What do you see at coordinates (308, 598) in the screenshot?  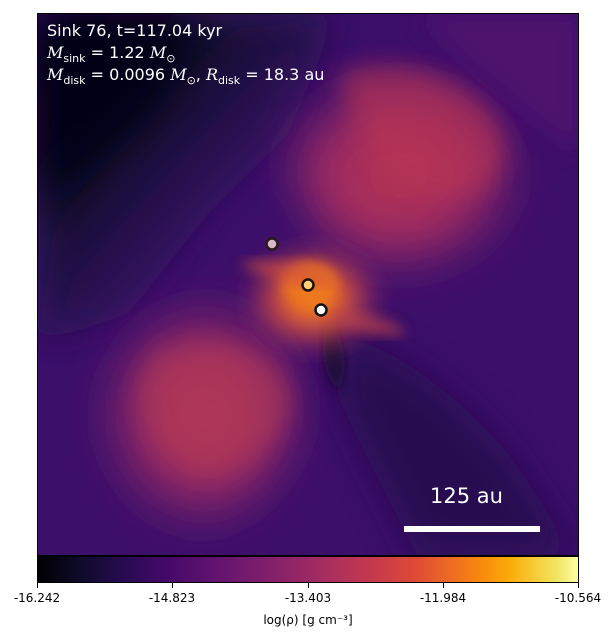 I see `colorbar-tick-label: -13.403` at bounding box center [308, 598].